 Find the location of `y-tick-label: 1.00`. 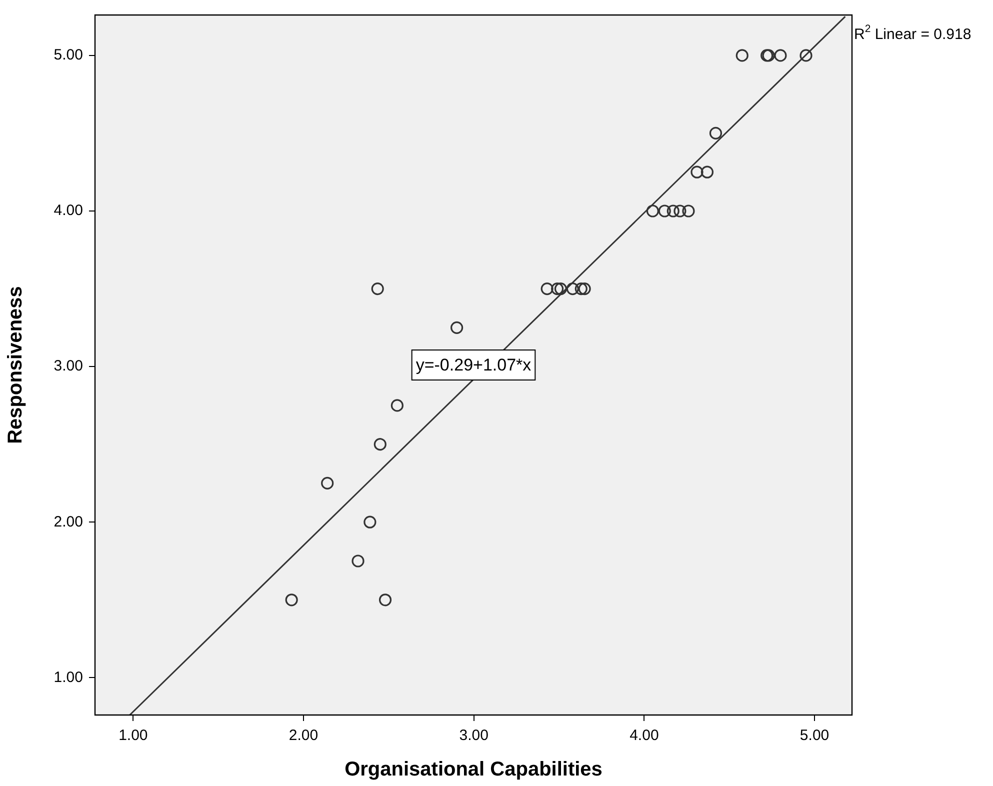

y-tick-label: 1.00 is located at coordinates (68, 677).